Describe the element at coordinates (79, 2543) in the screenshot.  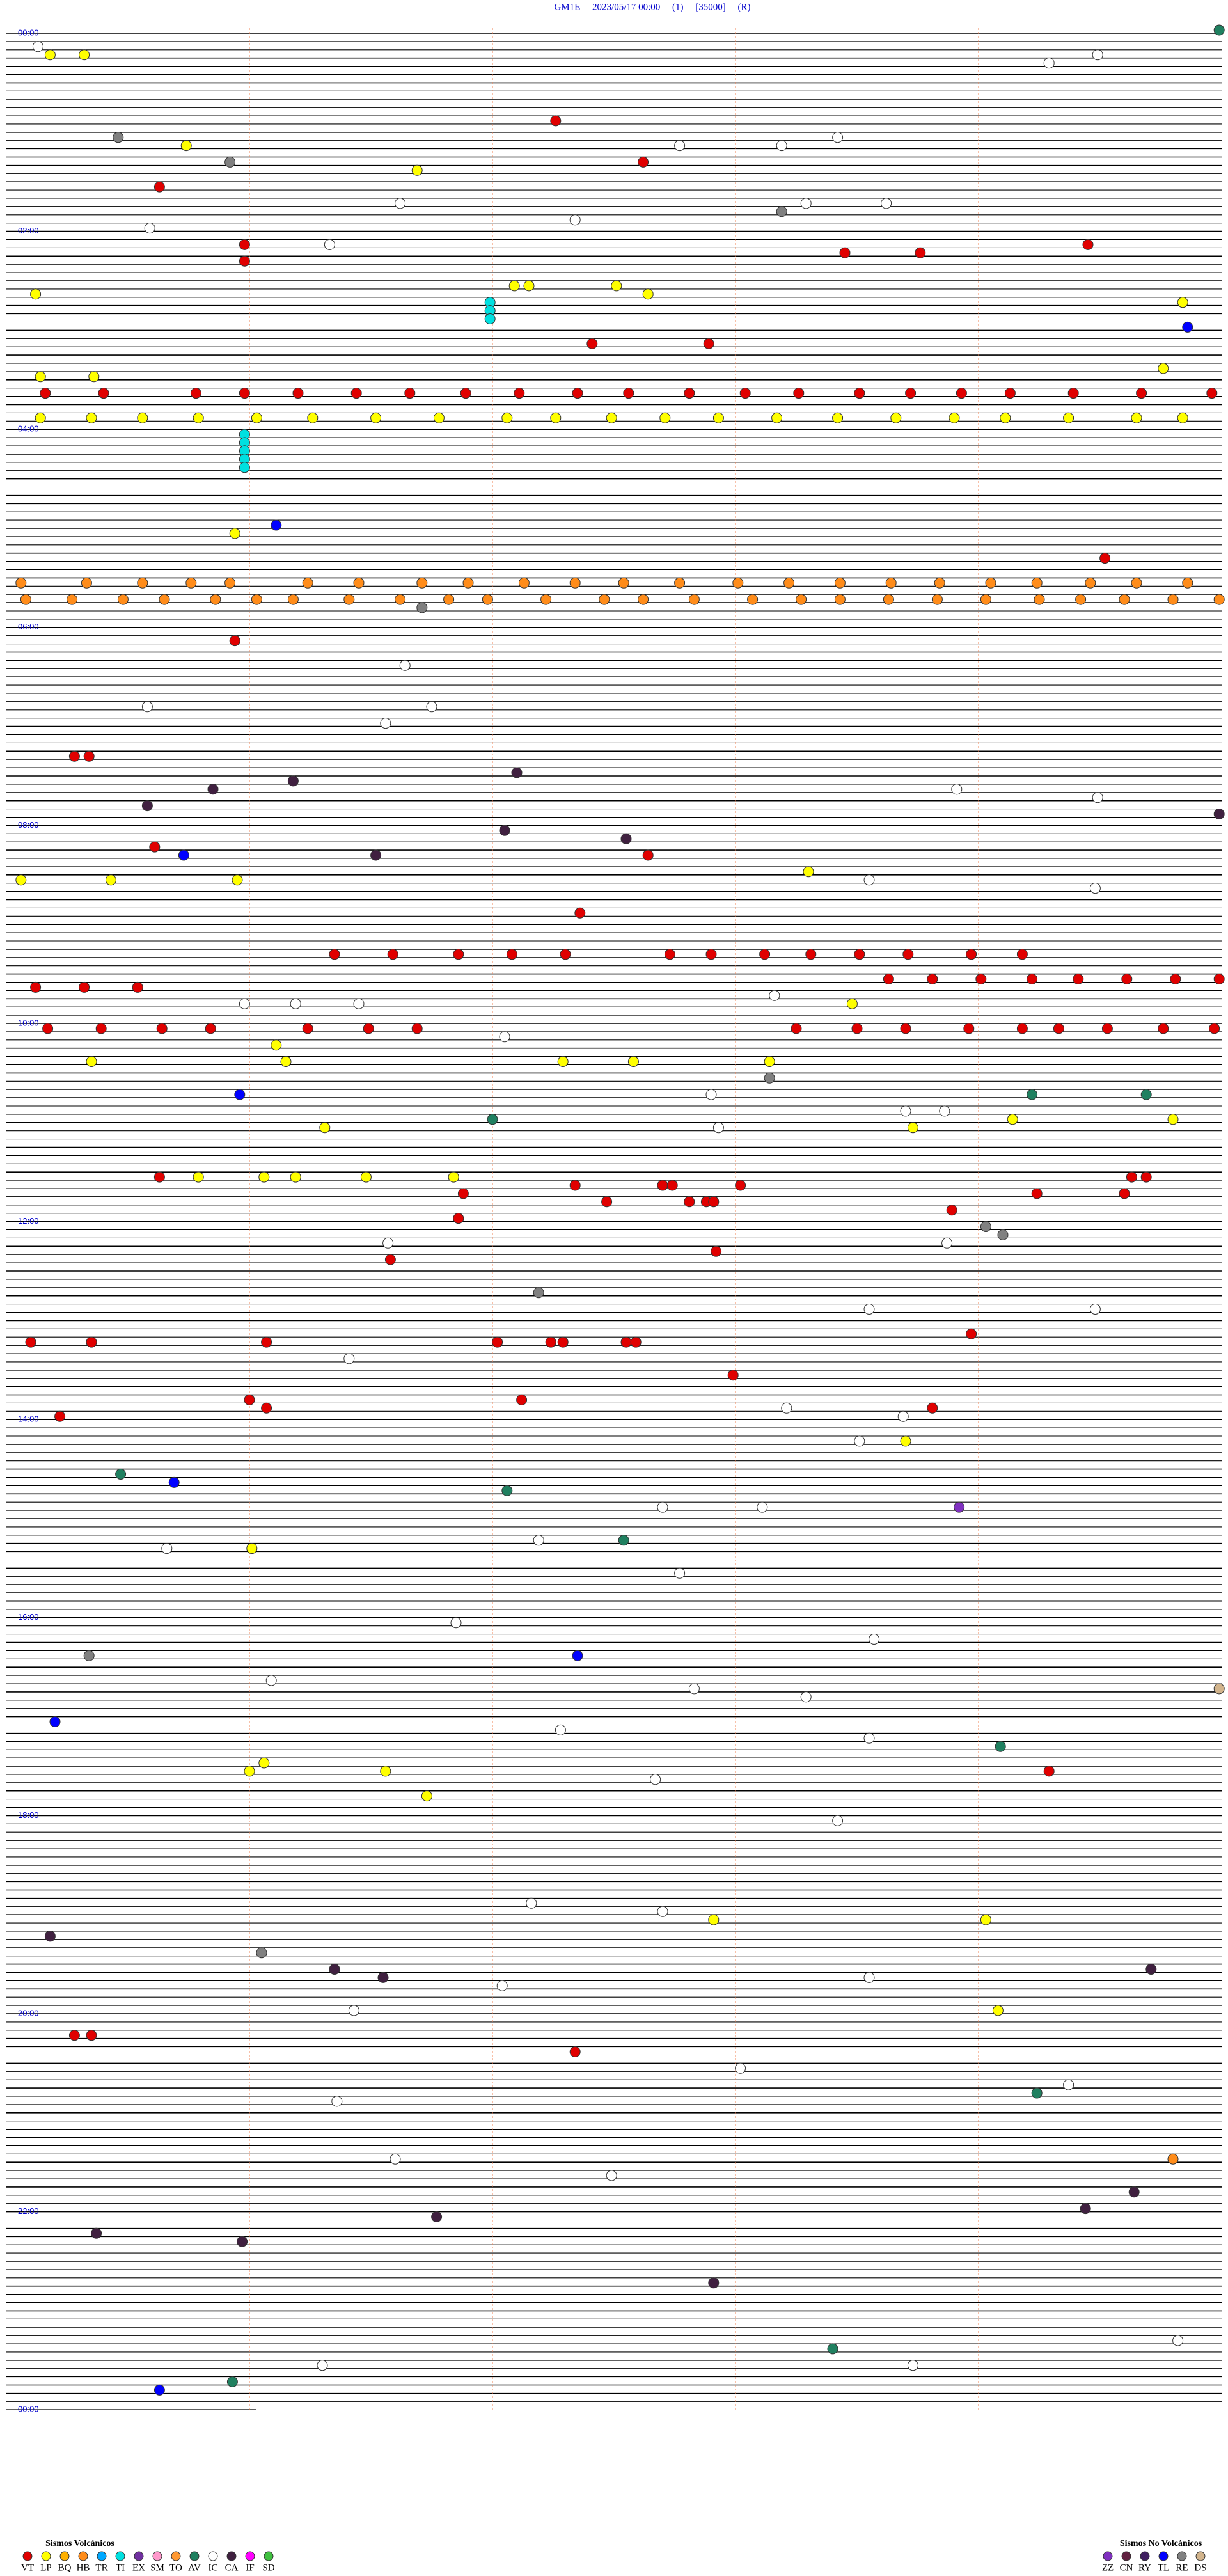
I see `legend-title: Sismos Volcánicos` at that location.